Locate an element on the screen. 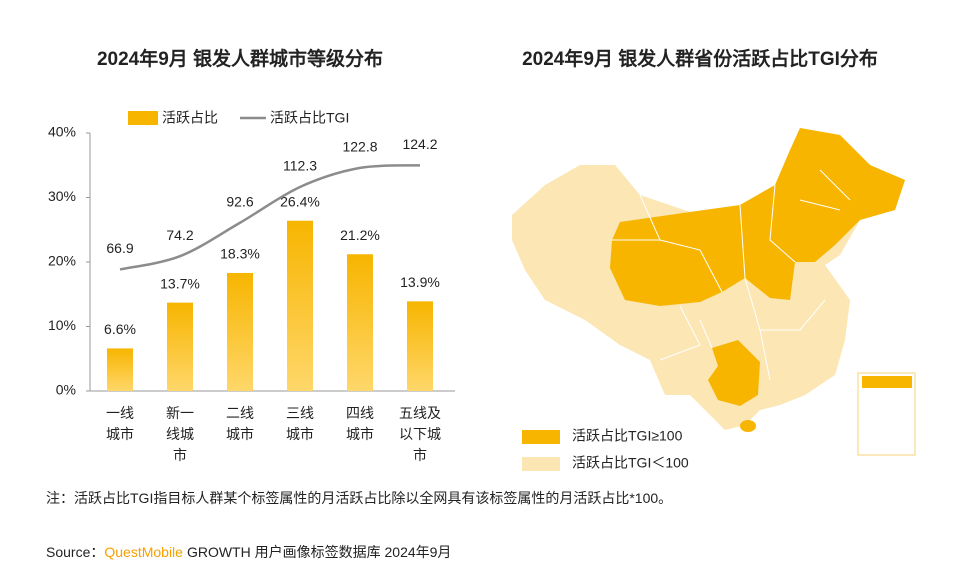 This screenshot has width=960, height=580. y-tick-label: 20% is located at coordinates (62, 261).